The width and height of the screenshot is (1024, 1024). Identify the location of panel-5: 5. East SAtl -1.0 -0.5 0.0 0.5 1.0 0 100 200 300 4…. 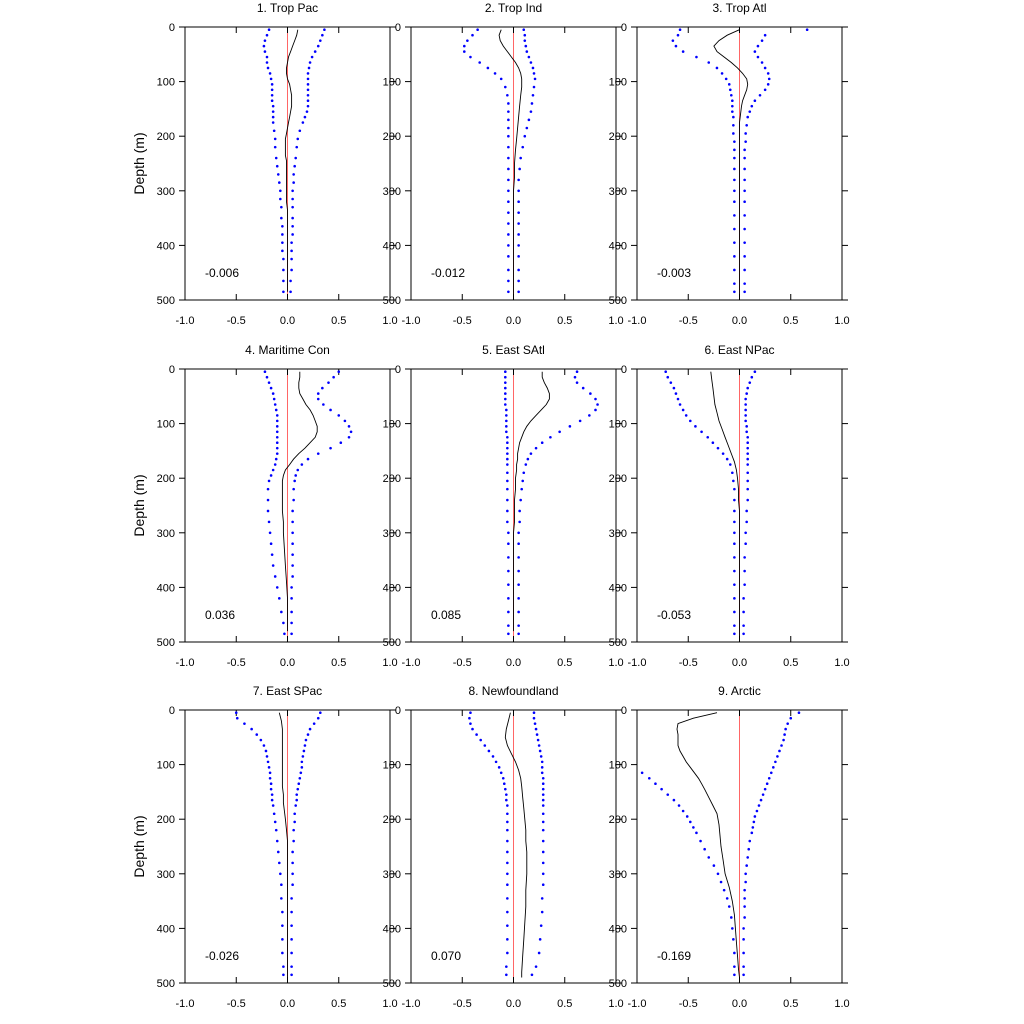
(503, 506).